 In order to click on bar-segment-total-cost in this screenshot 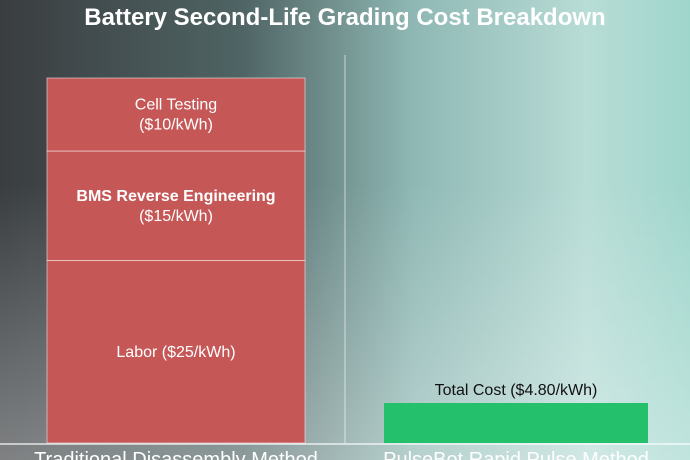, I will do `click(516, 423)`.